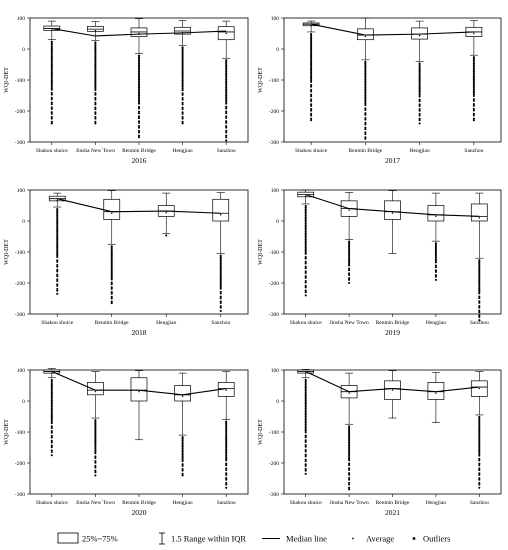 The height and width of the screenshot is (550, 508). What do you see at coordinates (392, 382) in the screenshot?
I see `median-line` at bounding box center [392, 382].